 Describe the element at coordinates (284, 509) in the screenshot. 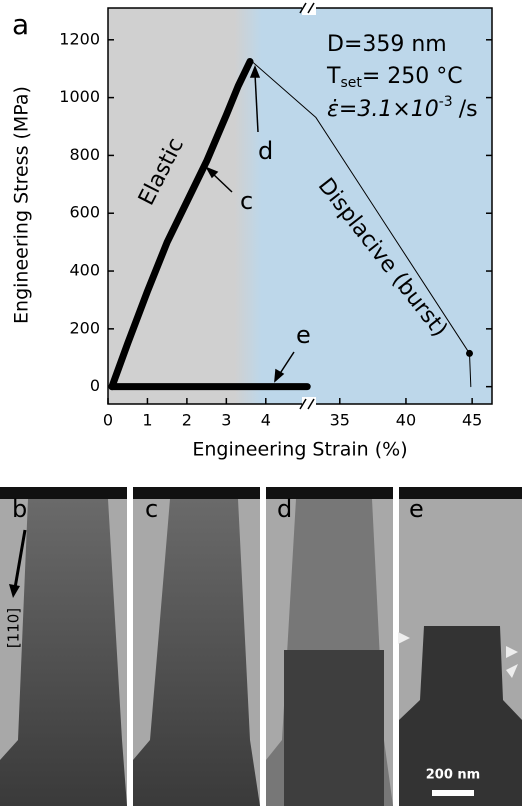

I see `image-label: d` at that location.